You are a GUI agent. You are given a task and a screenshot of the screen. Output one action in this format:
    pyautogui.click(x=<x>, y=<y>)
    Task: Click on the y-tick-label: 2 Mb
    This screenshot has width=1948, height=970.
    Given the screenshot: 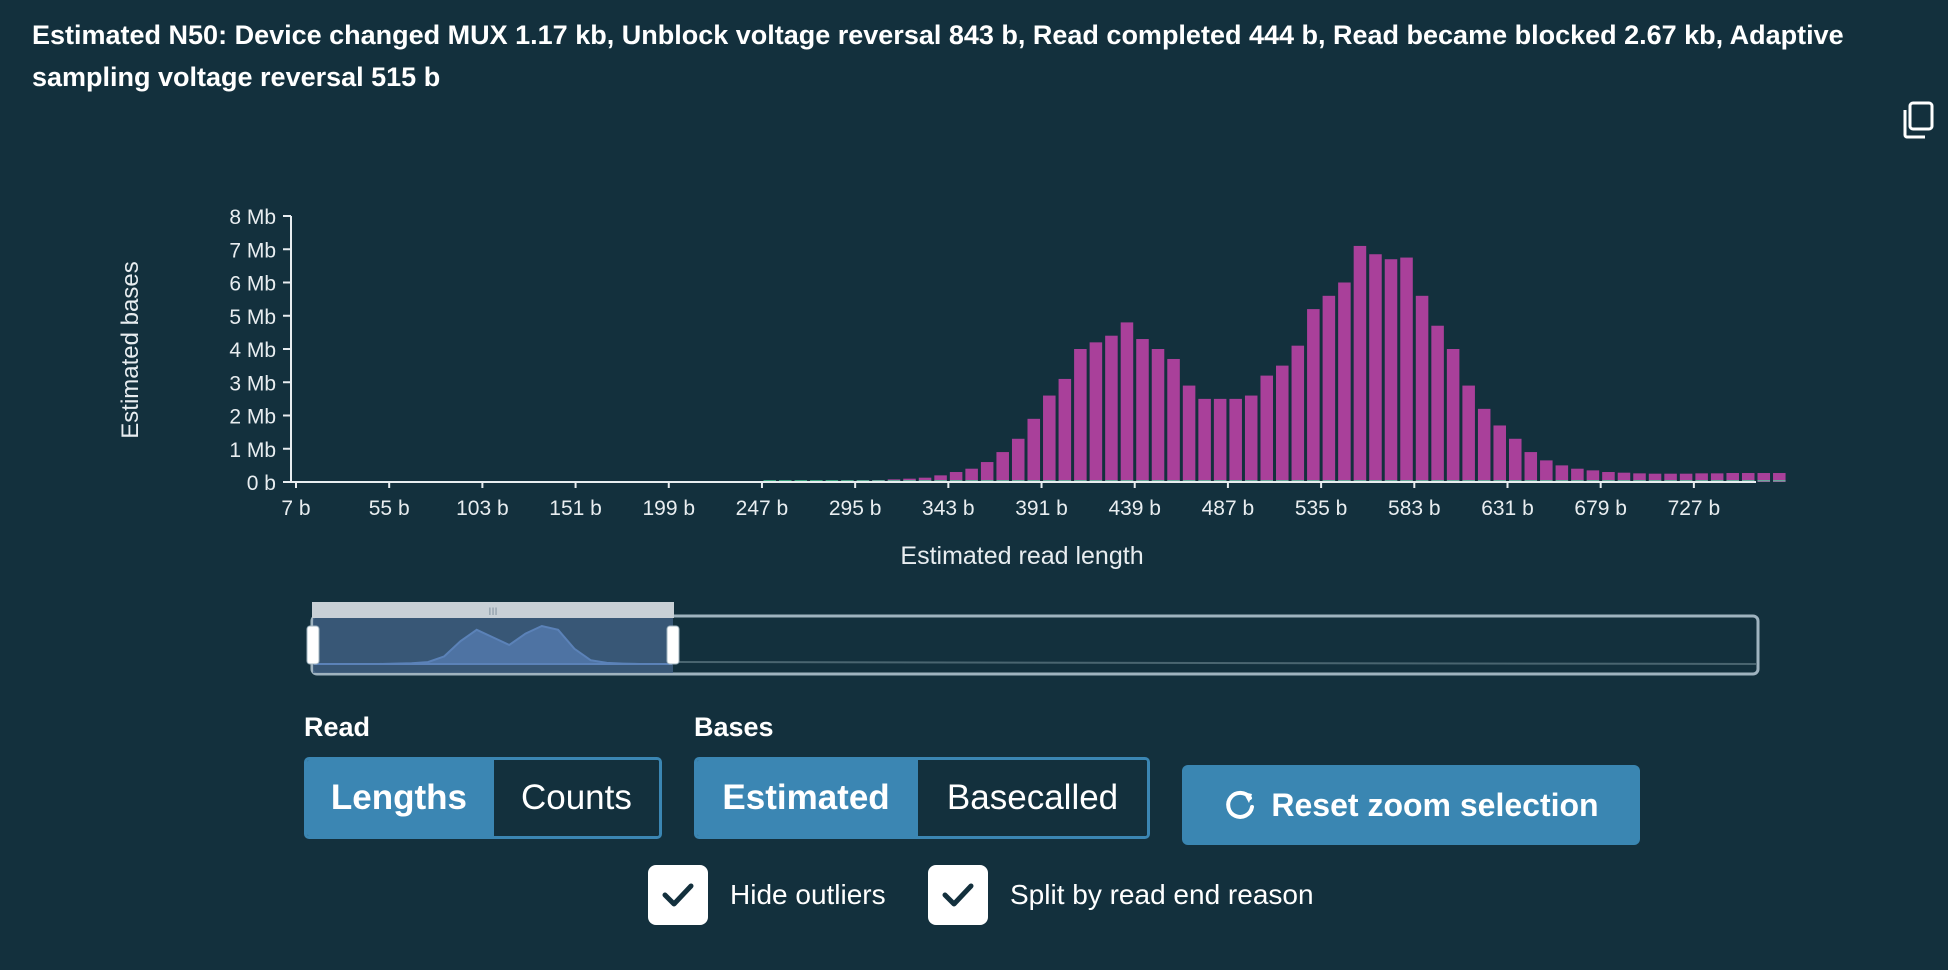 What is the action you would take?
    pyautogui.click(x=252, y=417)
    